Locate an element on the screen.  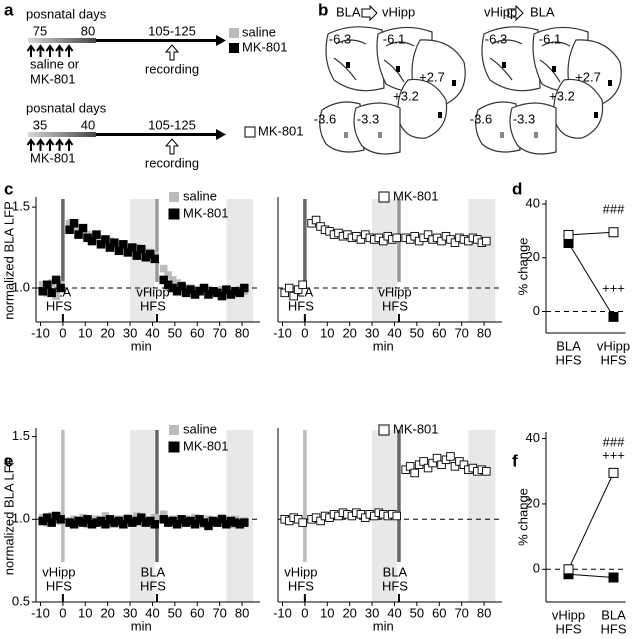
label: 80 is located at coordinates (88, 30).